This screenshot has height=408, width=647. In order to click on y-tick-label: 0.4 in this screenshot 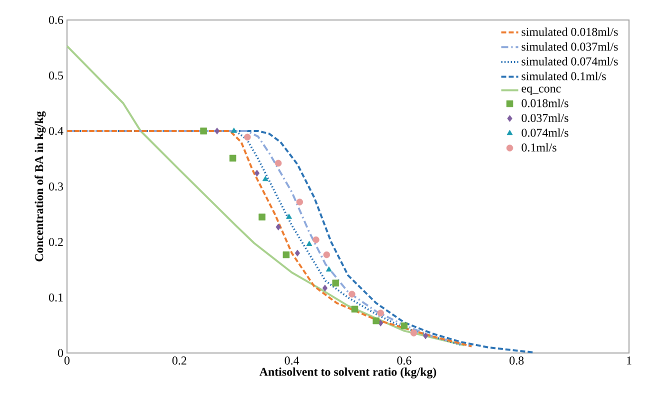, I will do `click(56, 131)`.